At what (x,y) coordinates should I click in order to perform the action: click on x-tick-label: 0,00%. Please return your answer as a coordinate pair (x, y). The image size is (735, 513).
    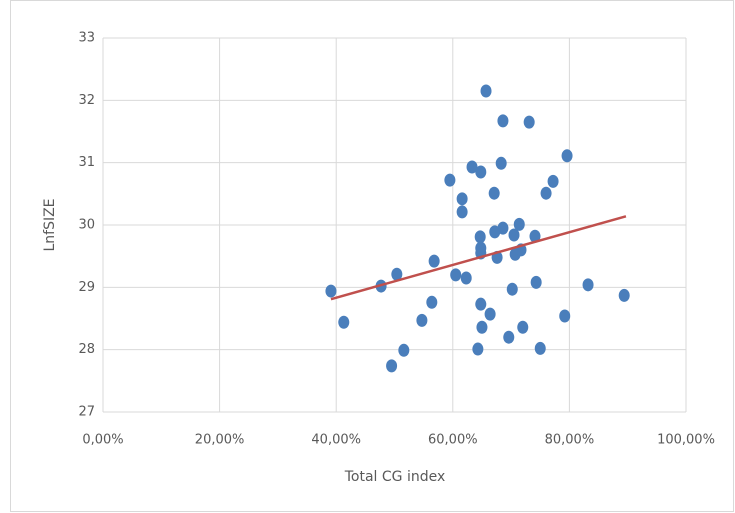
    Looking at the image, I should click on (102, 440).